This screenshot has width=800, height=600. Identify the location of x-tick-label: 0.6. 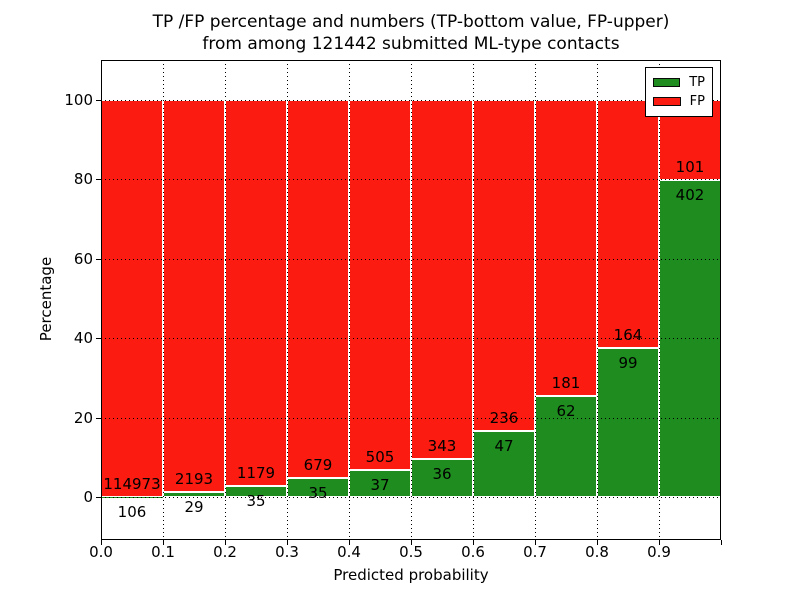
(473, 552).